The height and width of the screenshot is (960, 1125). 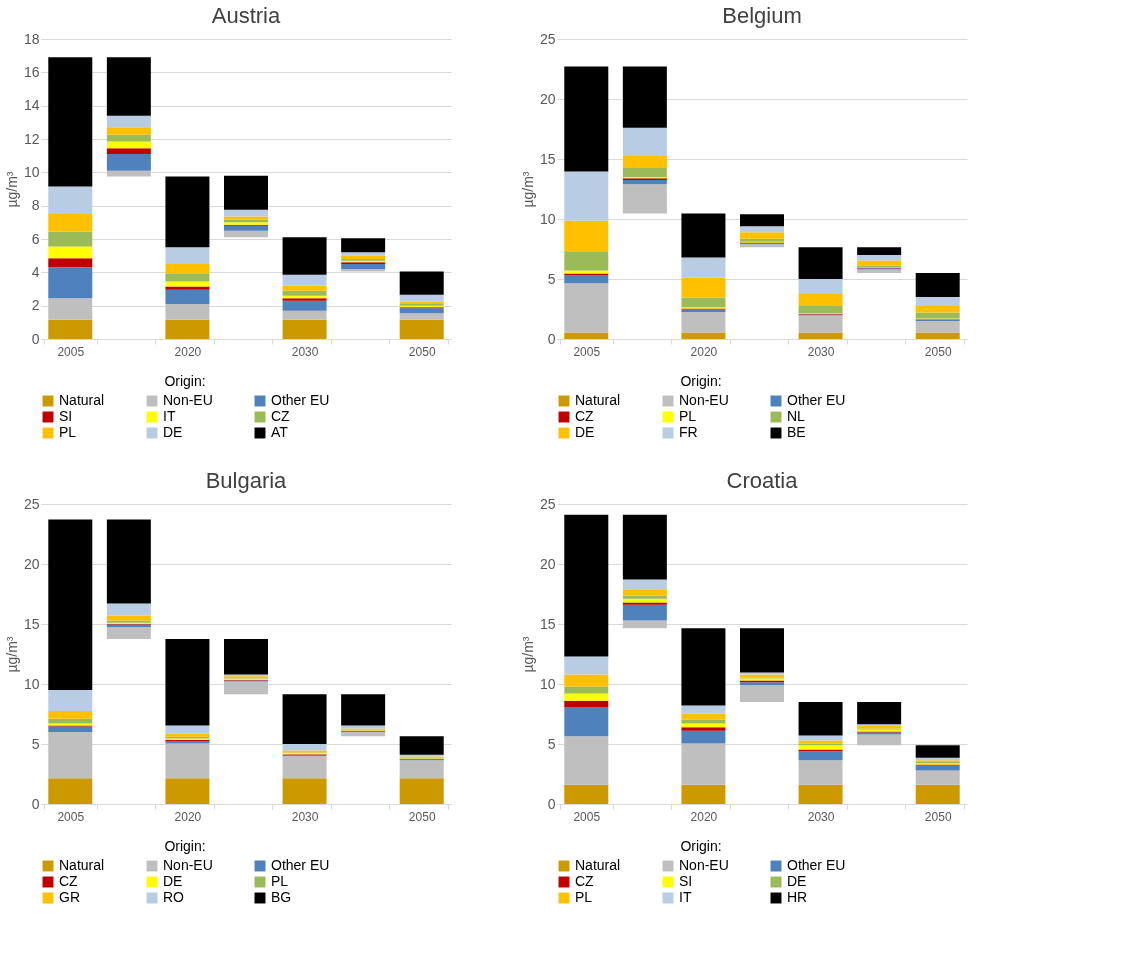 I want to click on y-tick-label: 14, so click(x=31, y=105).